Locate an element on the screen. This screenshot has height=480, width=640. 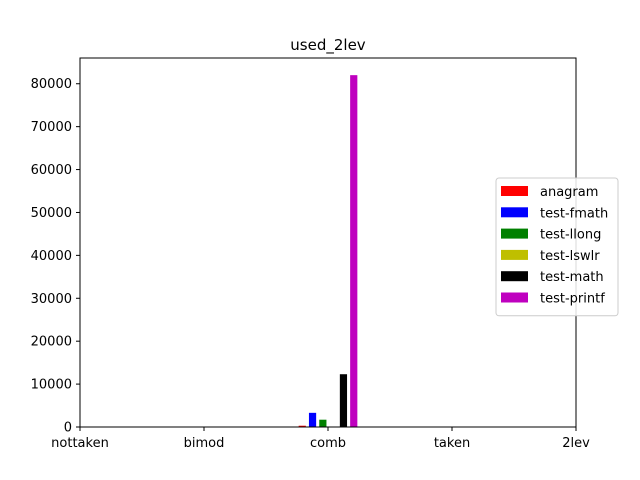
chart-title: used_2lev is located at coordinates (328, 45).